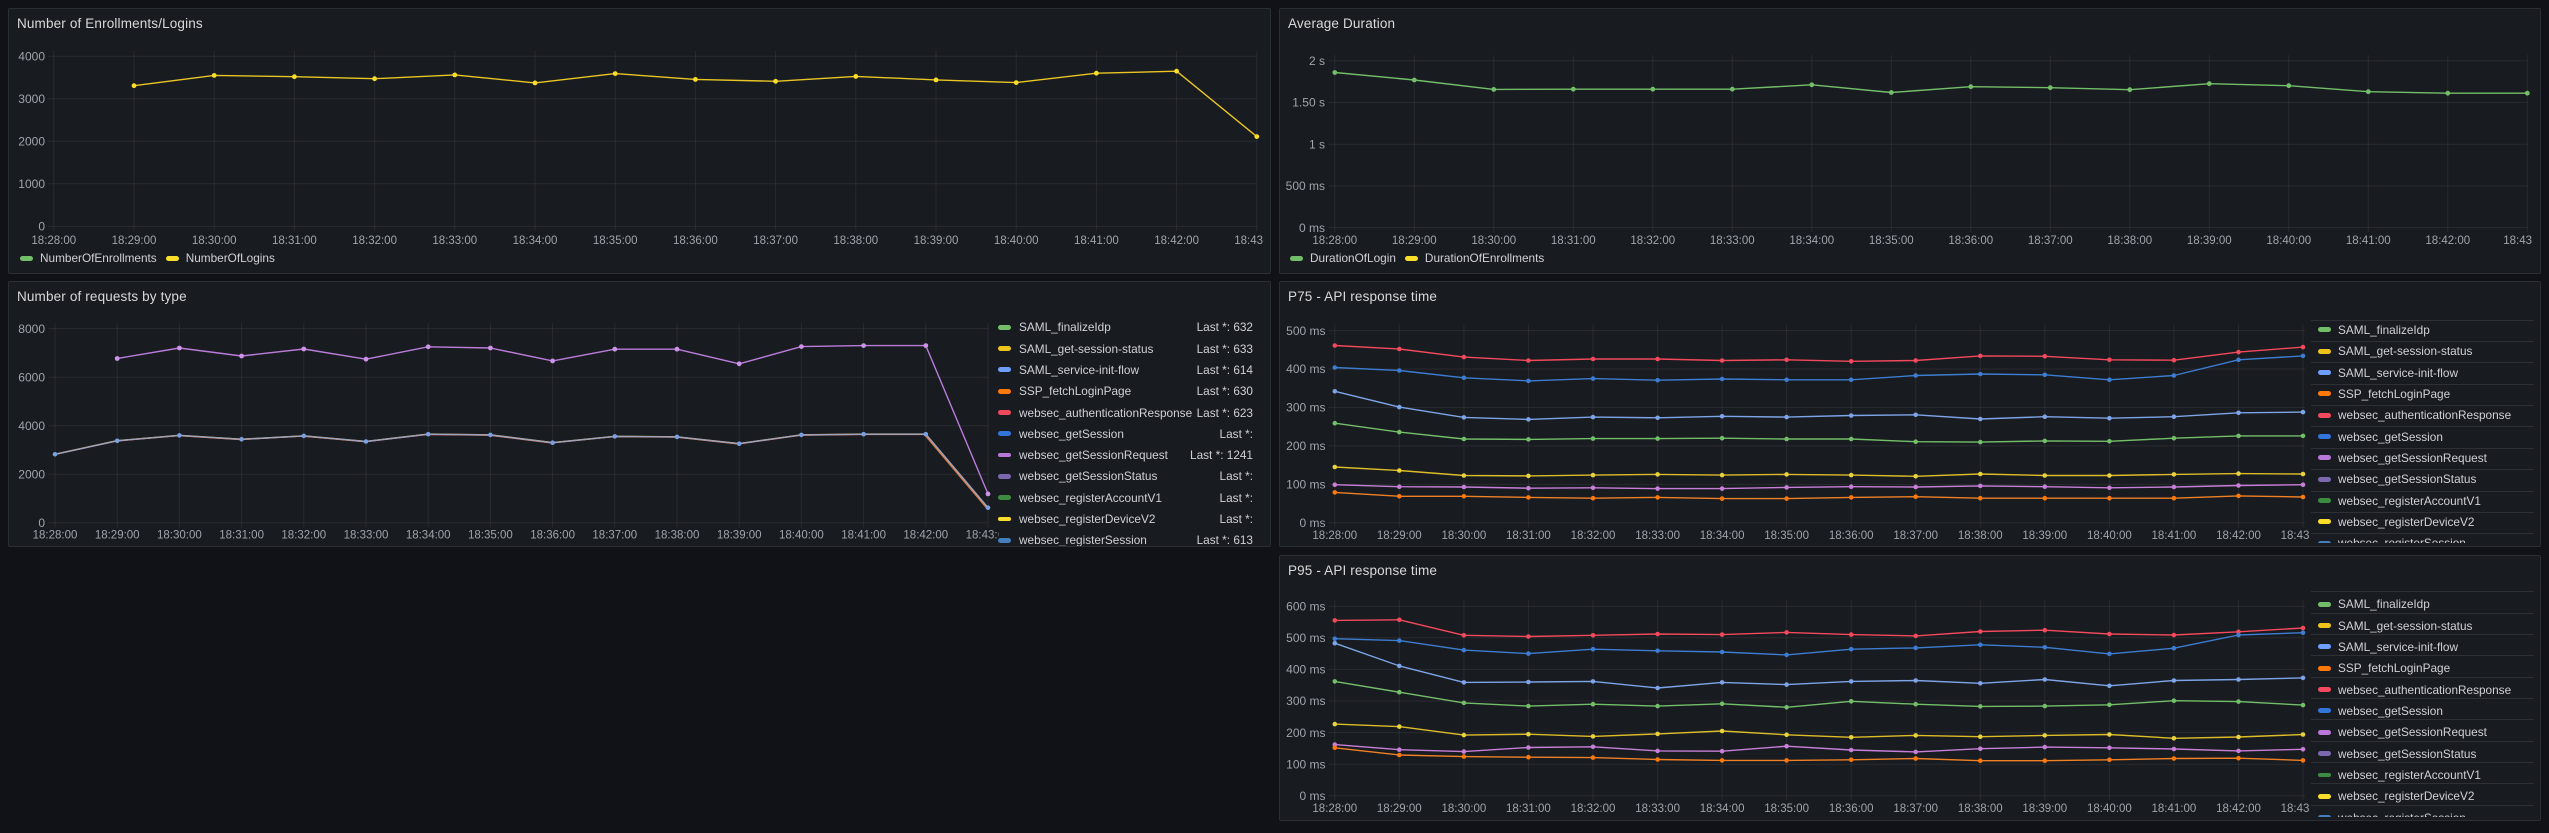  Describe the element at coordinates (1305, 606) in the screenshot. I see `svg-text: 600 ms` at that location.